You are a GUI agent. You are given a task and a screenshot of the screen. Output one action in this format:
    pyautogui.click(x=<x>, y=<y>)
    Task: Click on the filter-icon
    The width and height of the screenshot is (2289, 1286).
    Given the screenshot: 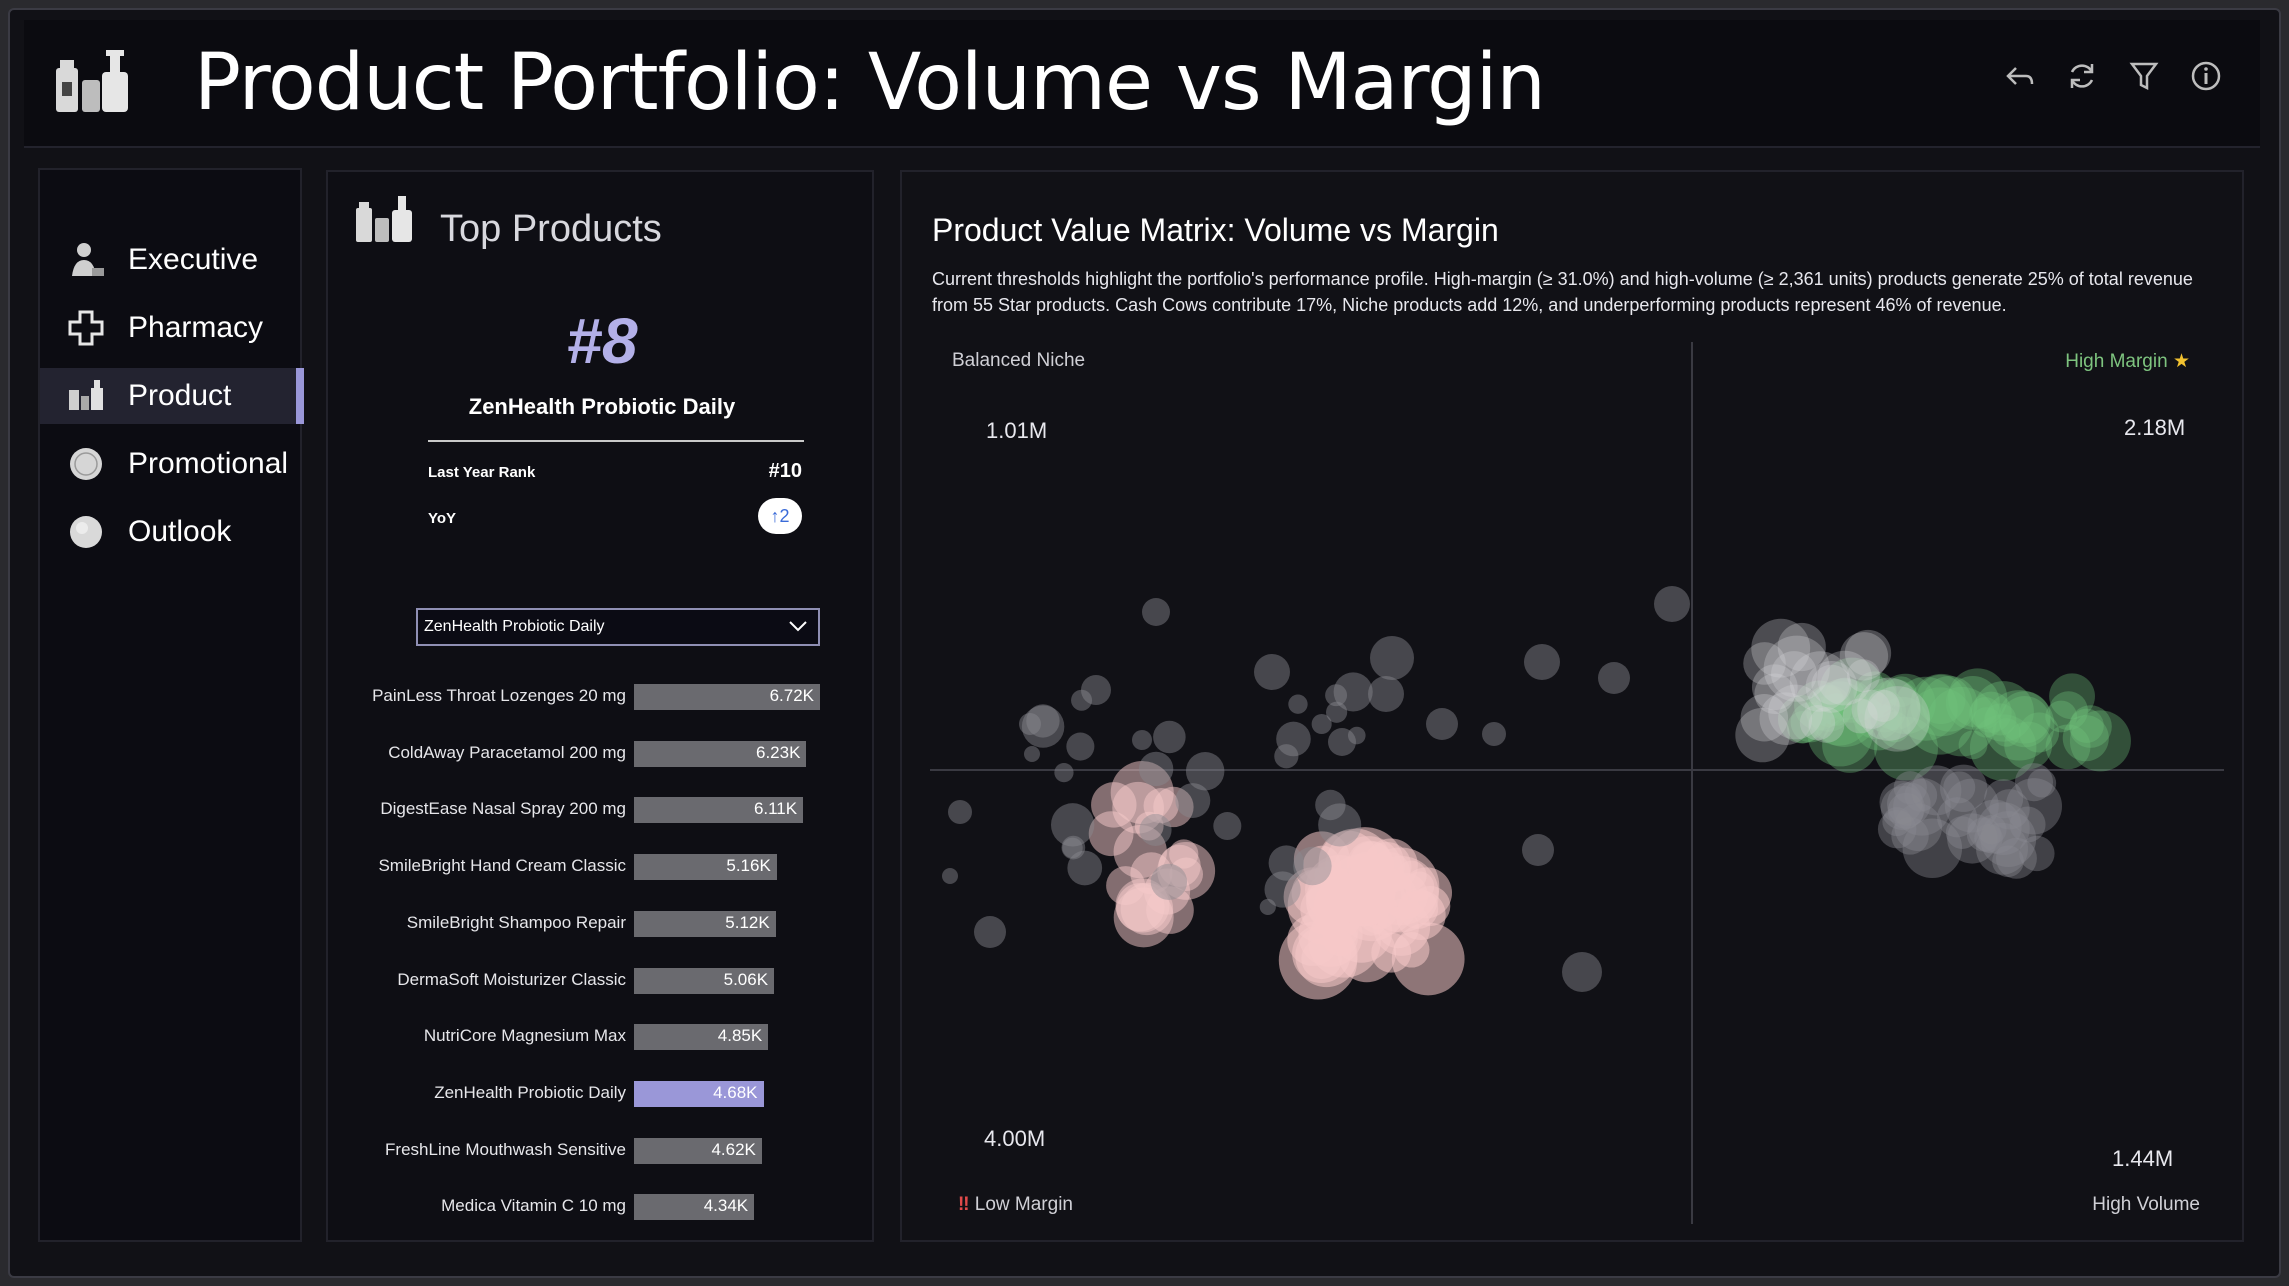 What is the action you would take?
    pyautogui.click(x=2144, y=76)
    